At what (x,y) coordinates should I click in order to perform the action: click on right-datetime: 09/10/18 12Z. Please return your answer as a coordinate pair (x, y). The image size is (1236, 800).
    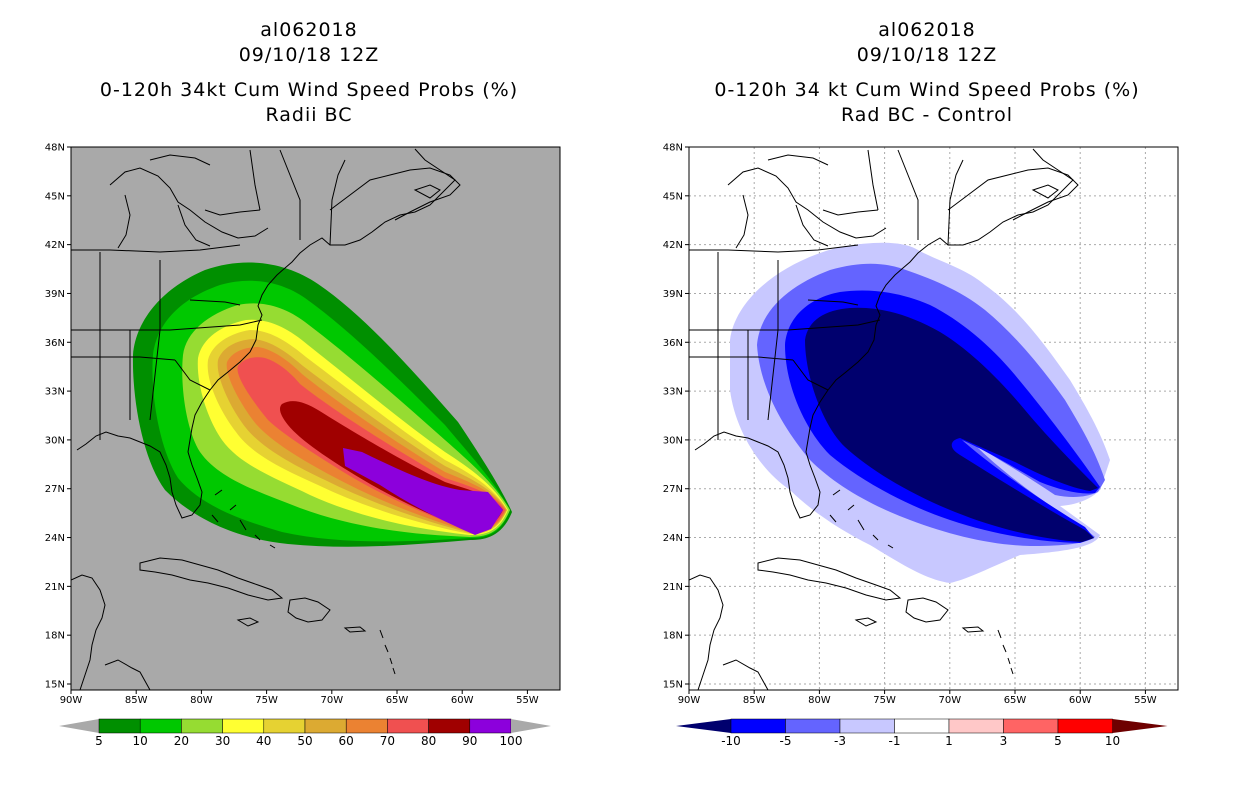
    Looking at the image, I should click on (927, 55).